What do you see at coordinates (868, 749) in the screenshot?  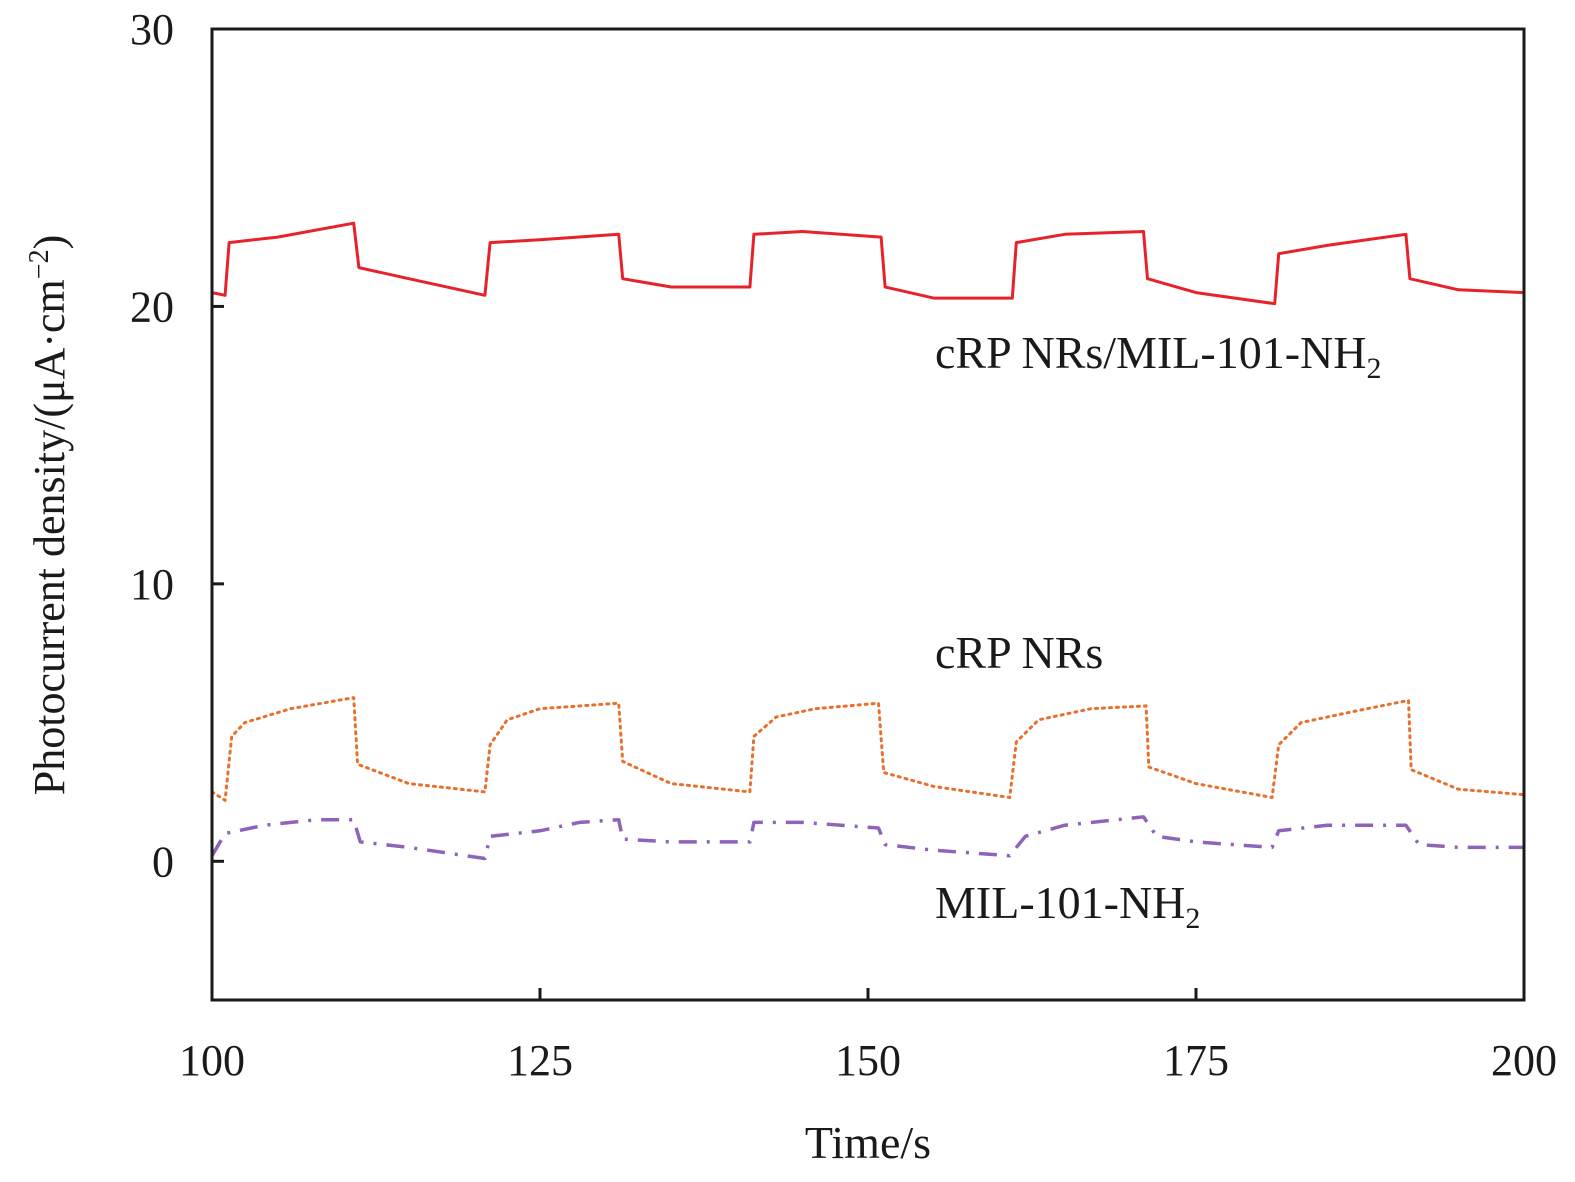 I see `series-line-crp-nrs` at bounding box center [868, 749].